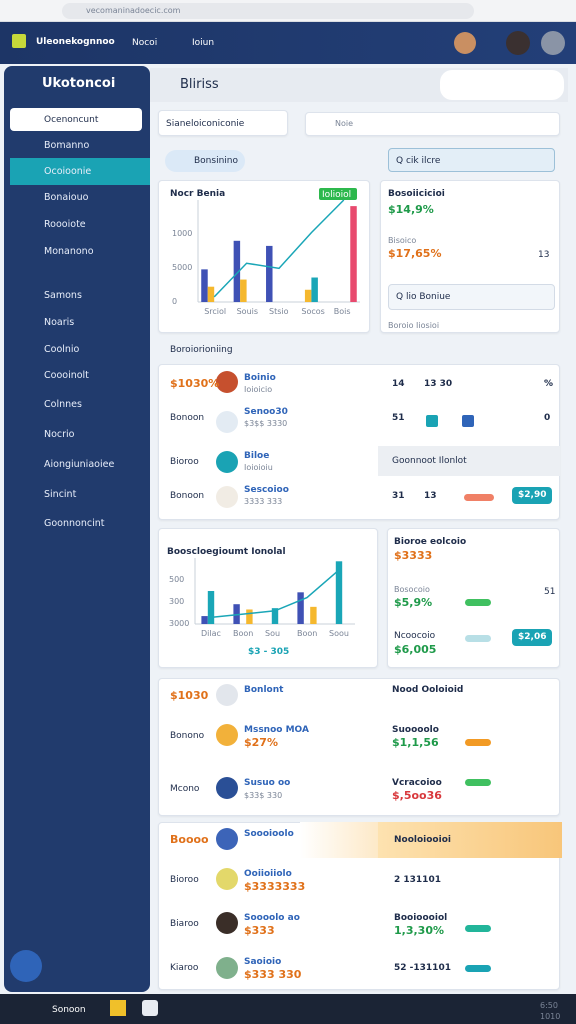 The height and width of the screenshot is (1024, 576). What do you see at coordinates (258, 389) in the screenshot?
I see `sub: Ioioicio` at bounding box center [258, 389].